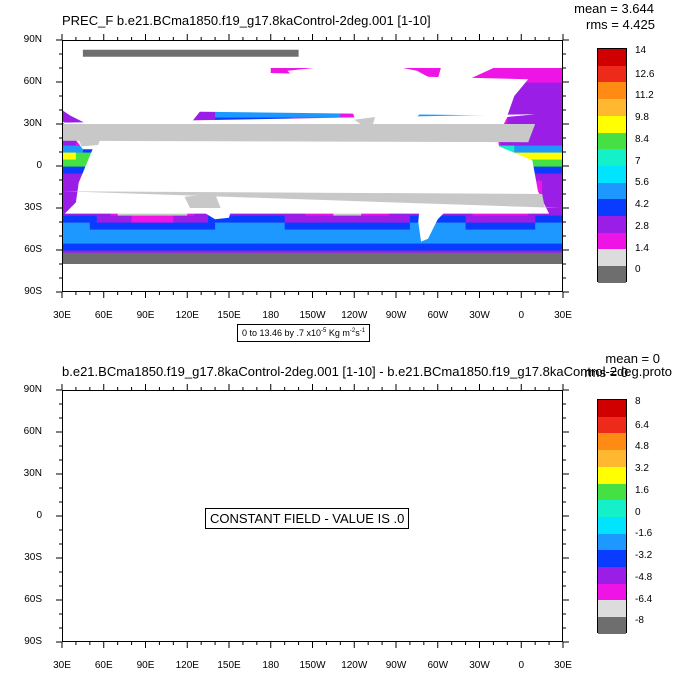 The height and width of the screenshot is (700, 700). Describe the element at coordinates (438, 315) in the screenshot. I see `panel1-lon-label: 60W` at that location.